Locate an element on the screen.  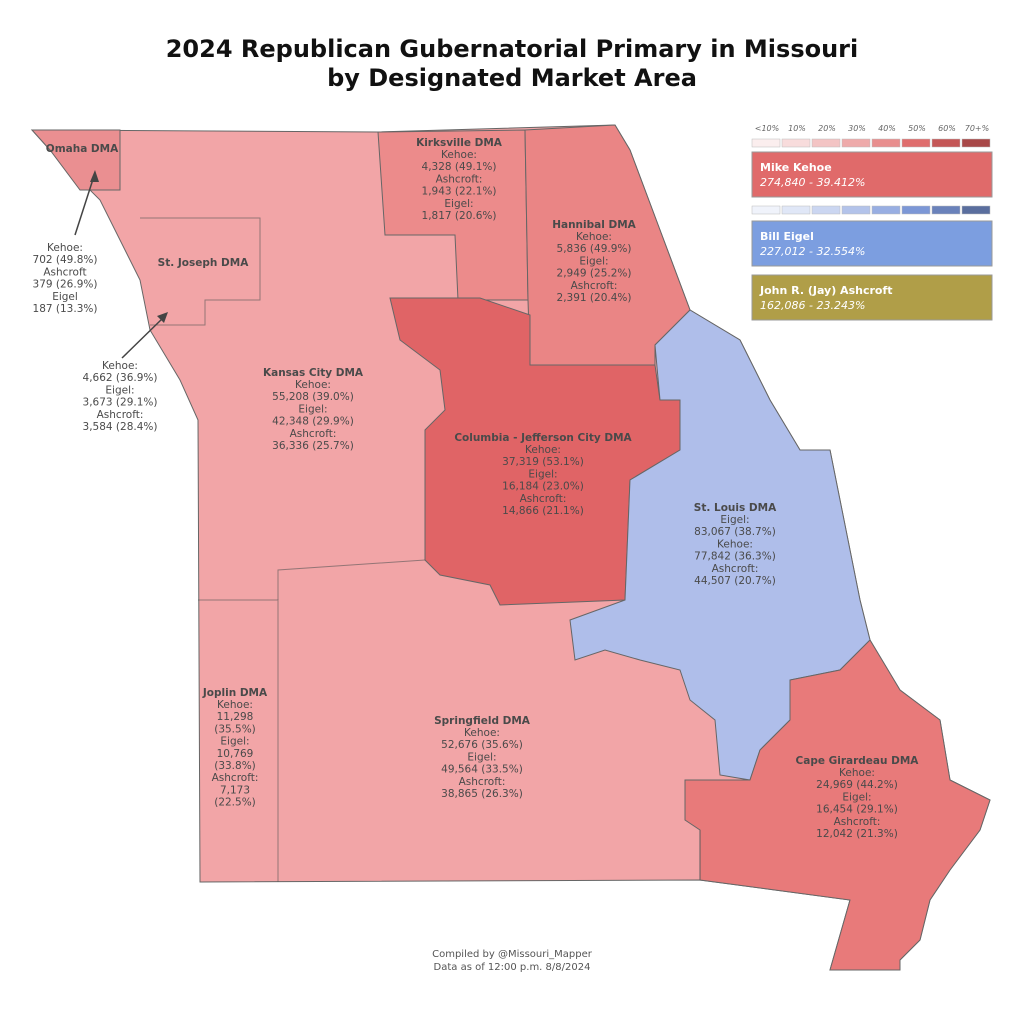
candidate-total: 162,086 - 23.243% is located at coordinates (812, 305).